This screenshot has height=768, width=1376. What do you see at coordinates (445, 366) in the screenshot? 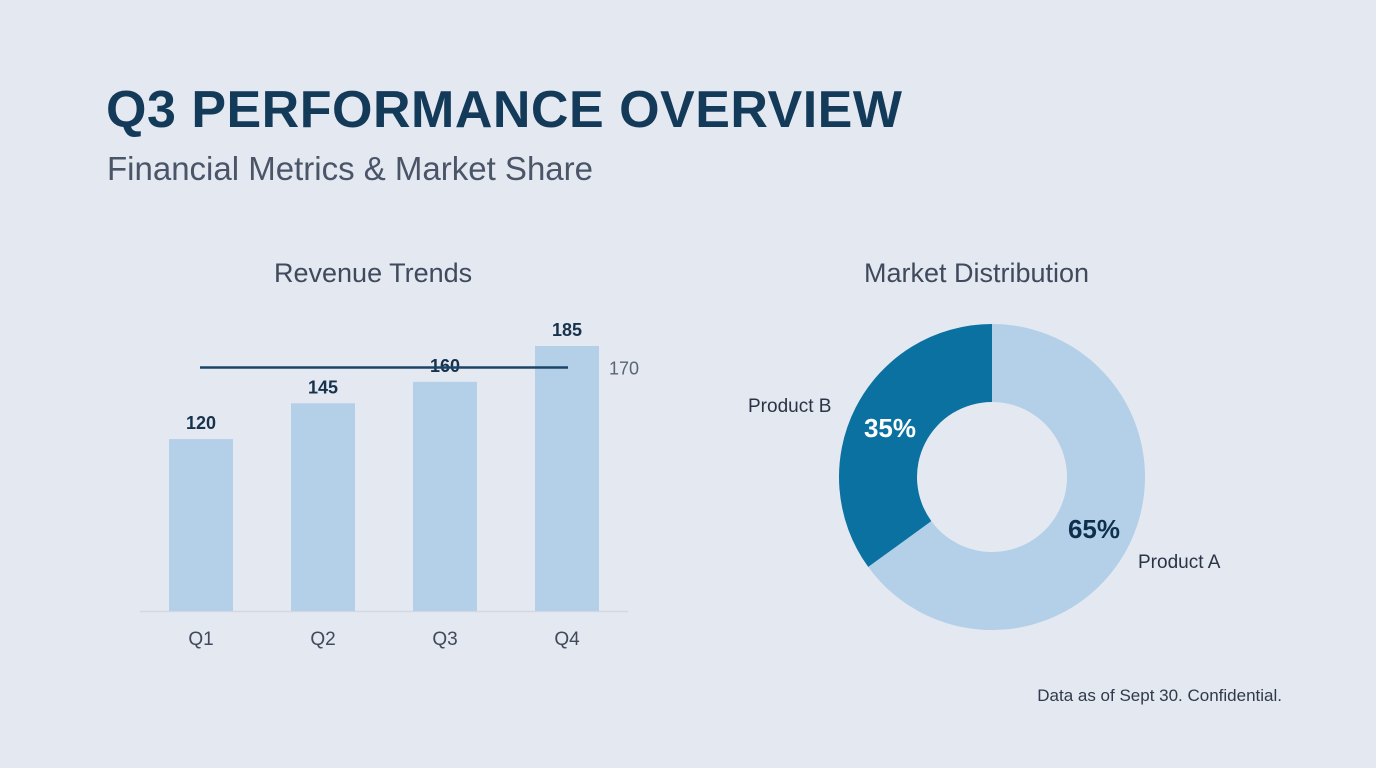
I see `bar-value-label: 160` at bounding box center [445, 366].